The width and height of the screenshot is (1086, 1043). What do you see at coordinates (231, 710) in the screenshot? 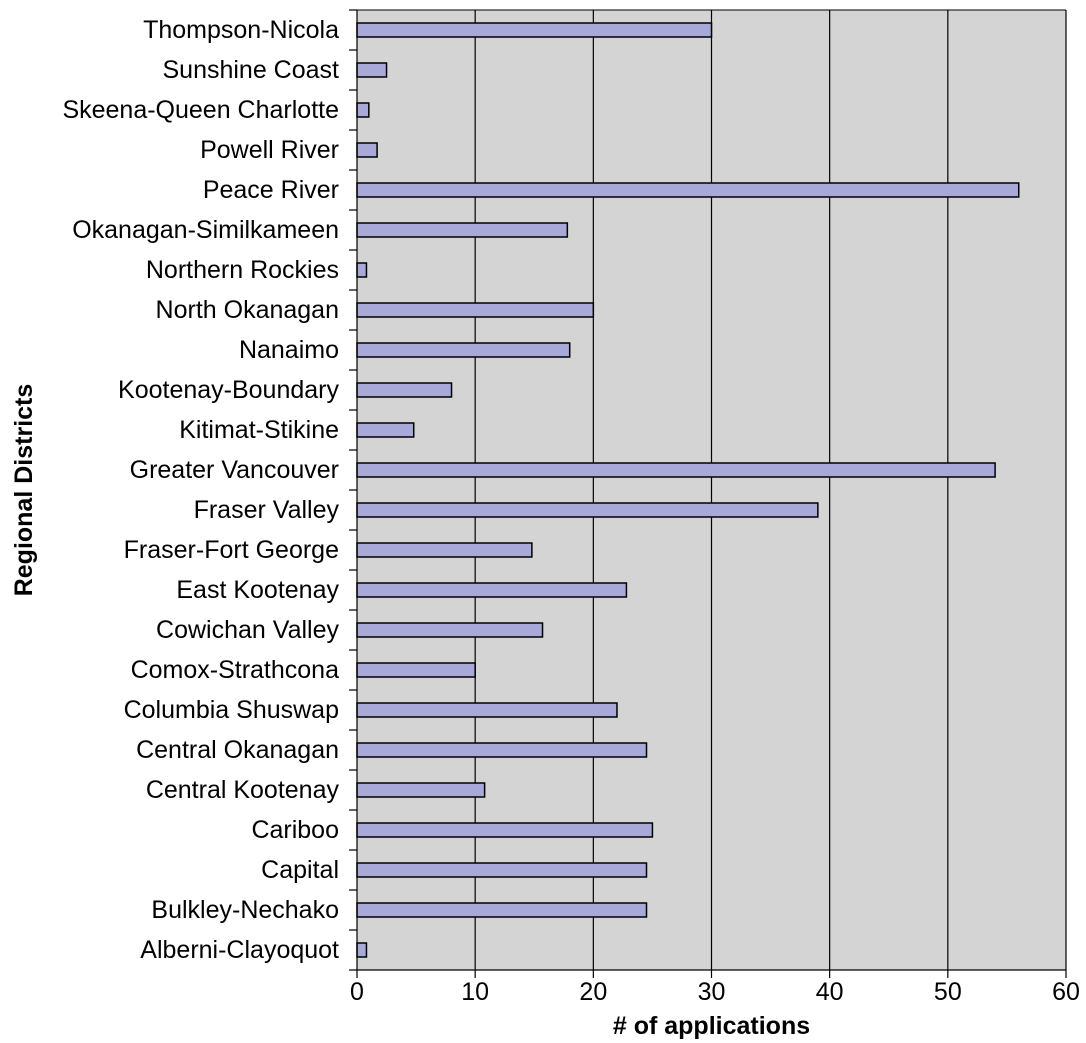
I see `category-label: Columbia Shuswap` at bounding box center [231, 710].